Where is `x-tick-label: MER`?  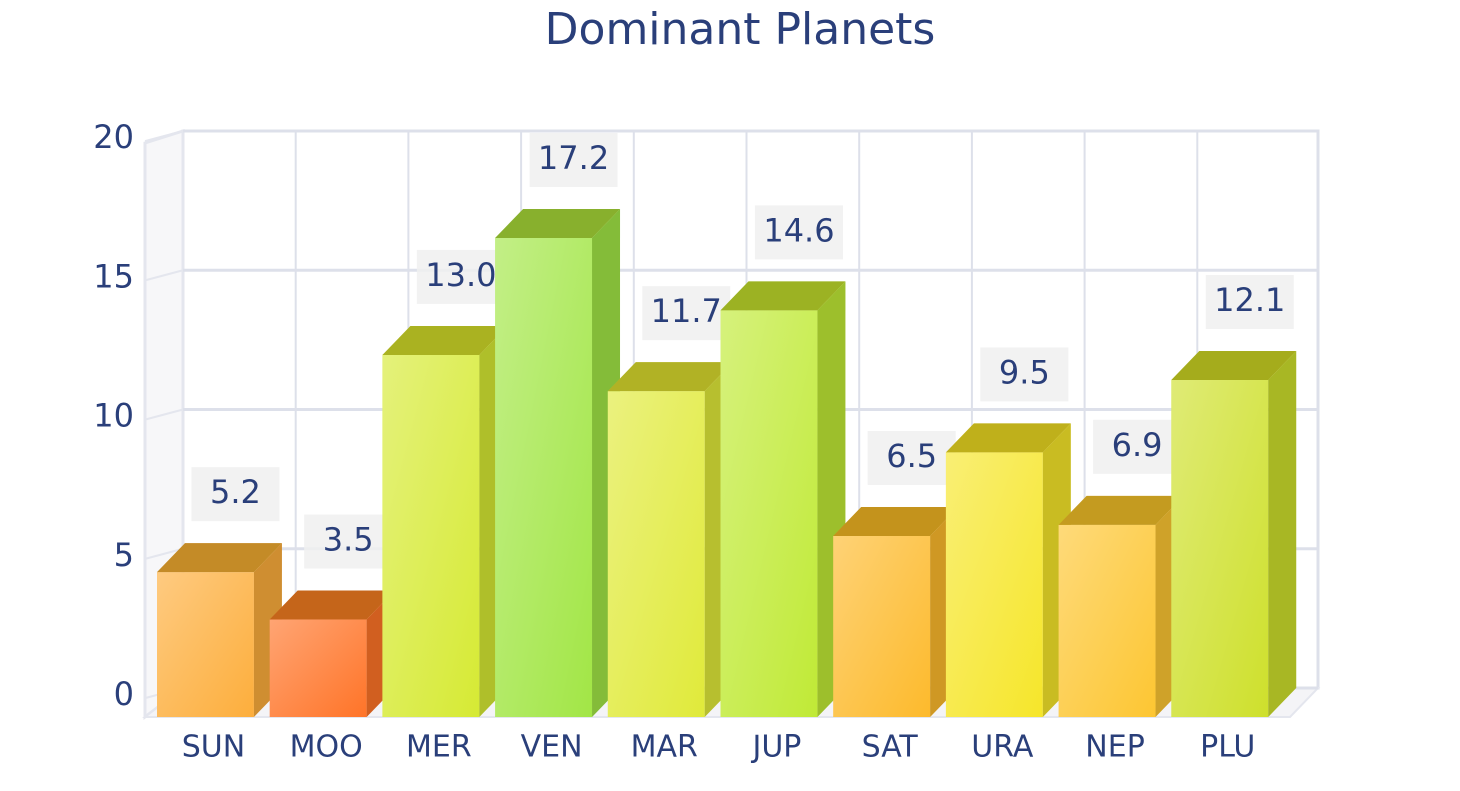 x-tick-label: MER is located at coordinates (439, 747).